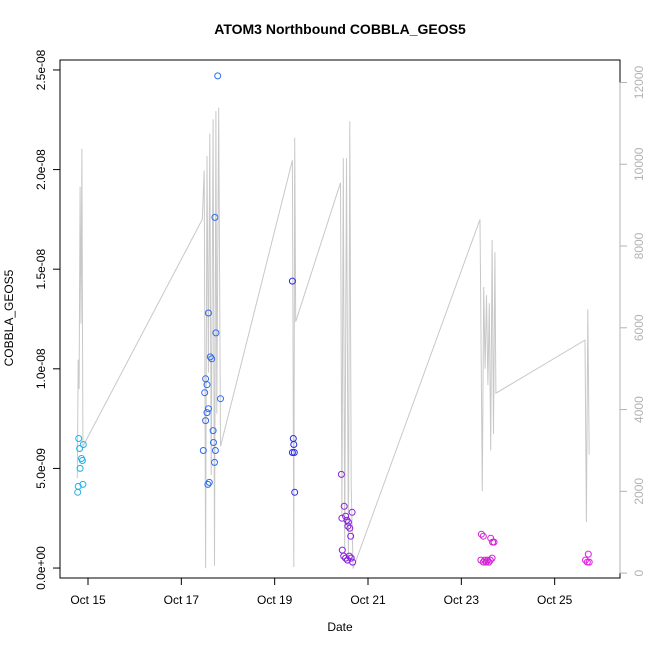  Describe the element at coordinates (639, 164) in the screenshot. I see `y2-tick-label: 10000` at that location.